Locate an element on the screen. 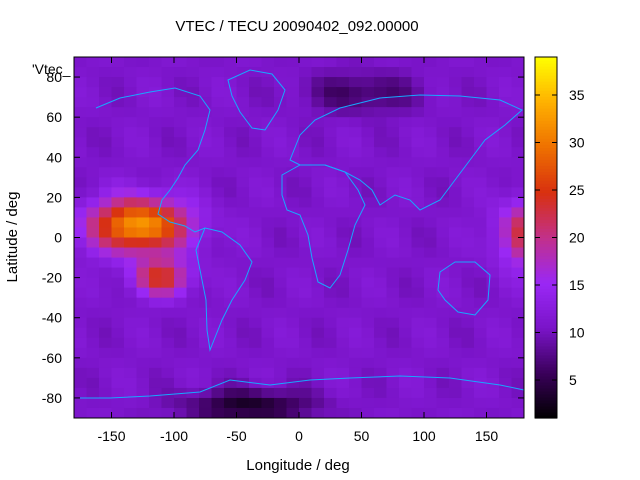  colorbar-tick-label: 20 is located at coordinates (577, 238).